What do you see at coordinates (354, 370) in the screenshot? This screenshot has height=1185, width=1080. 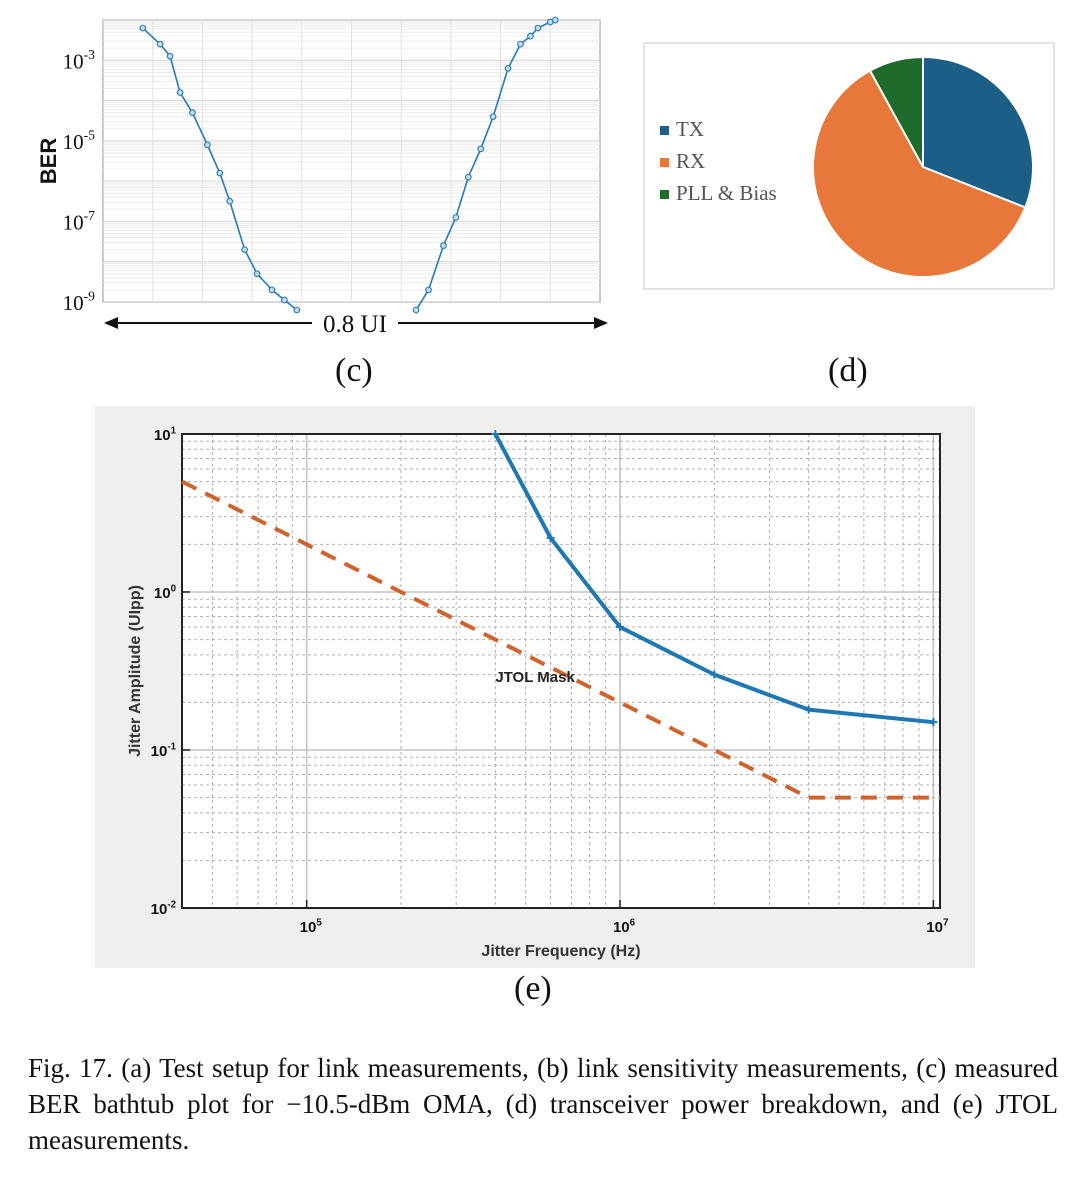 I see `panel-c-label: (c)` at bounding box center [354, 370].